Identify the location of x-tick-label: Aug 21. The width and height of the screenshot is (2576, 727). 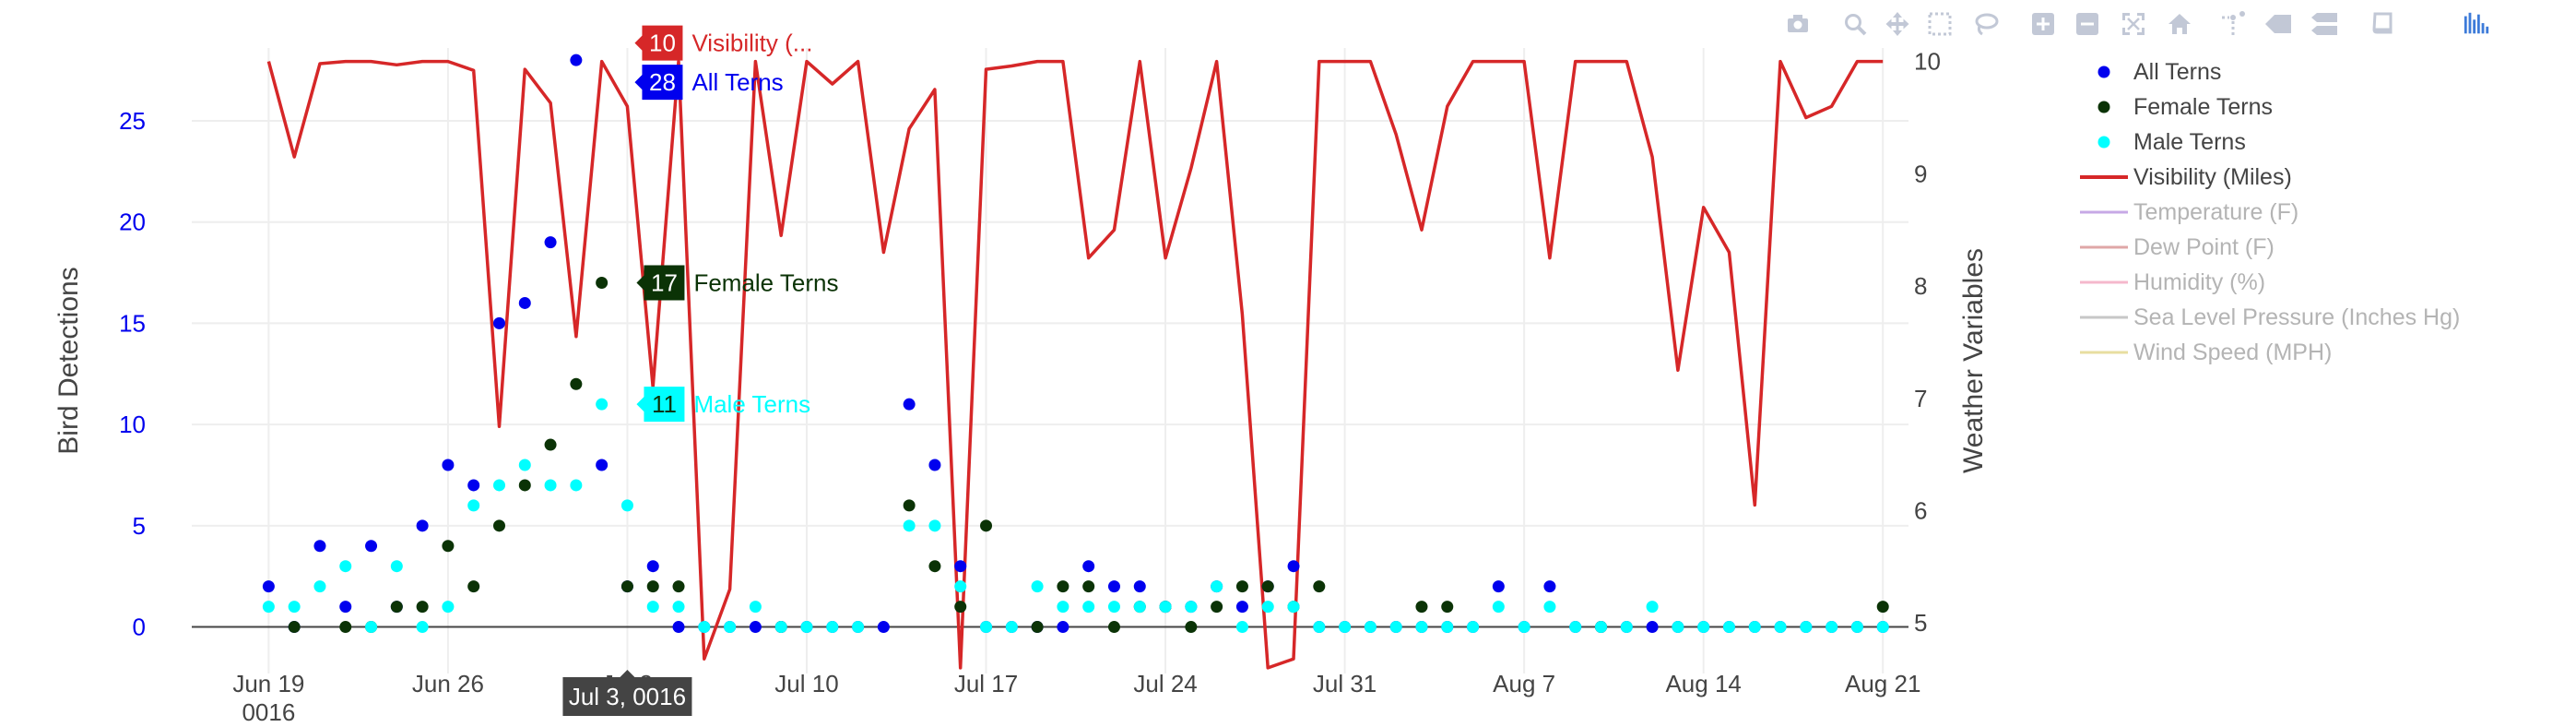
(1882, 683).